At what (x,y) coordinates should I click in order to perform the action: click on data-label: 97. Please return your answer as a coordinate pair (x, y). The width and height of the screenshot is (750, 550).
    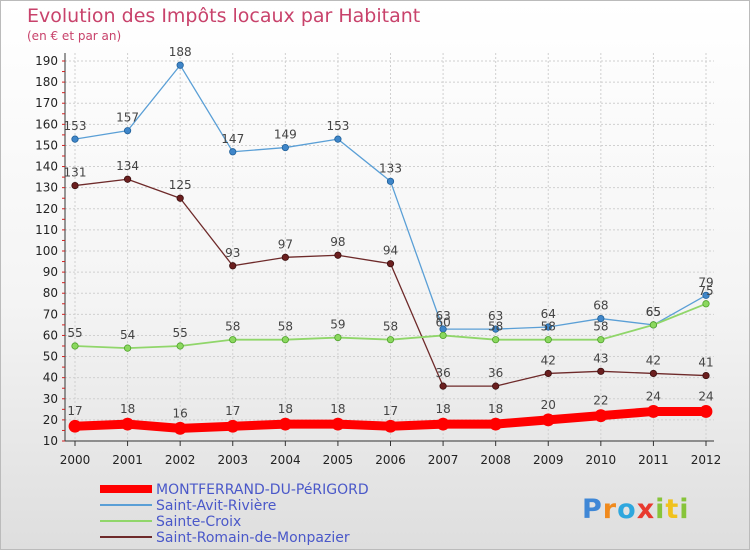
    Looking at the image, I should click on (285, 244).